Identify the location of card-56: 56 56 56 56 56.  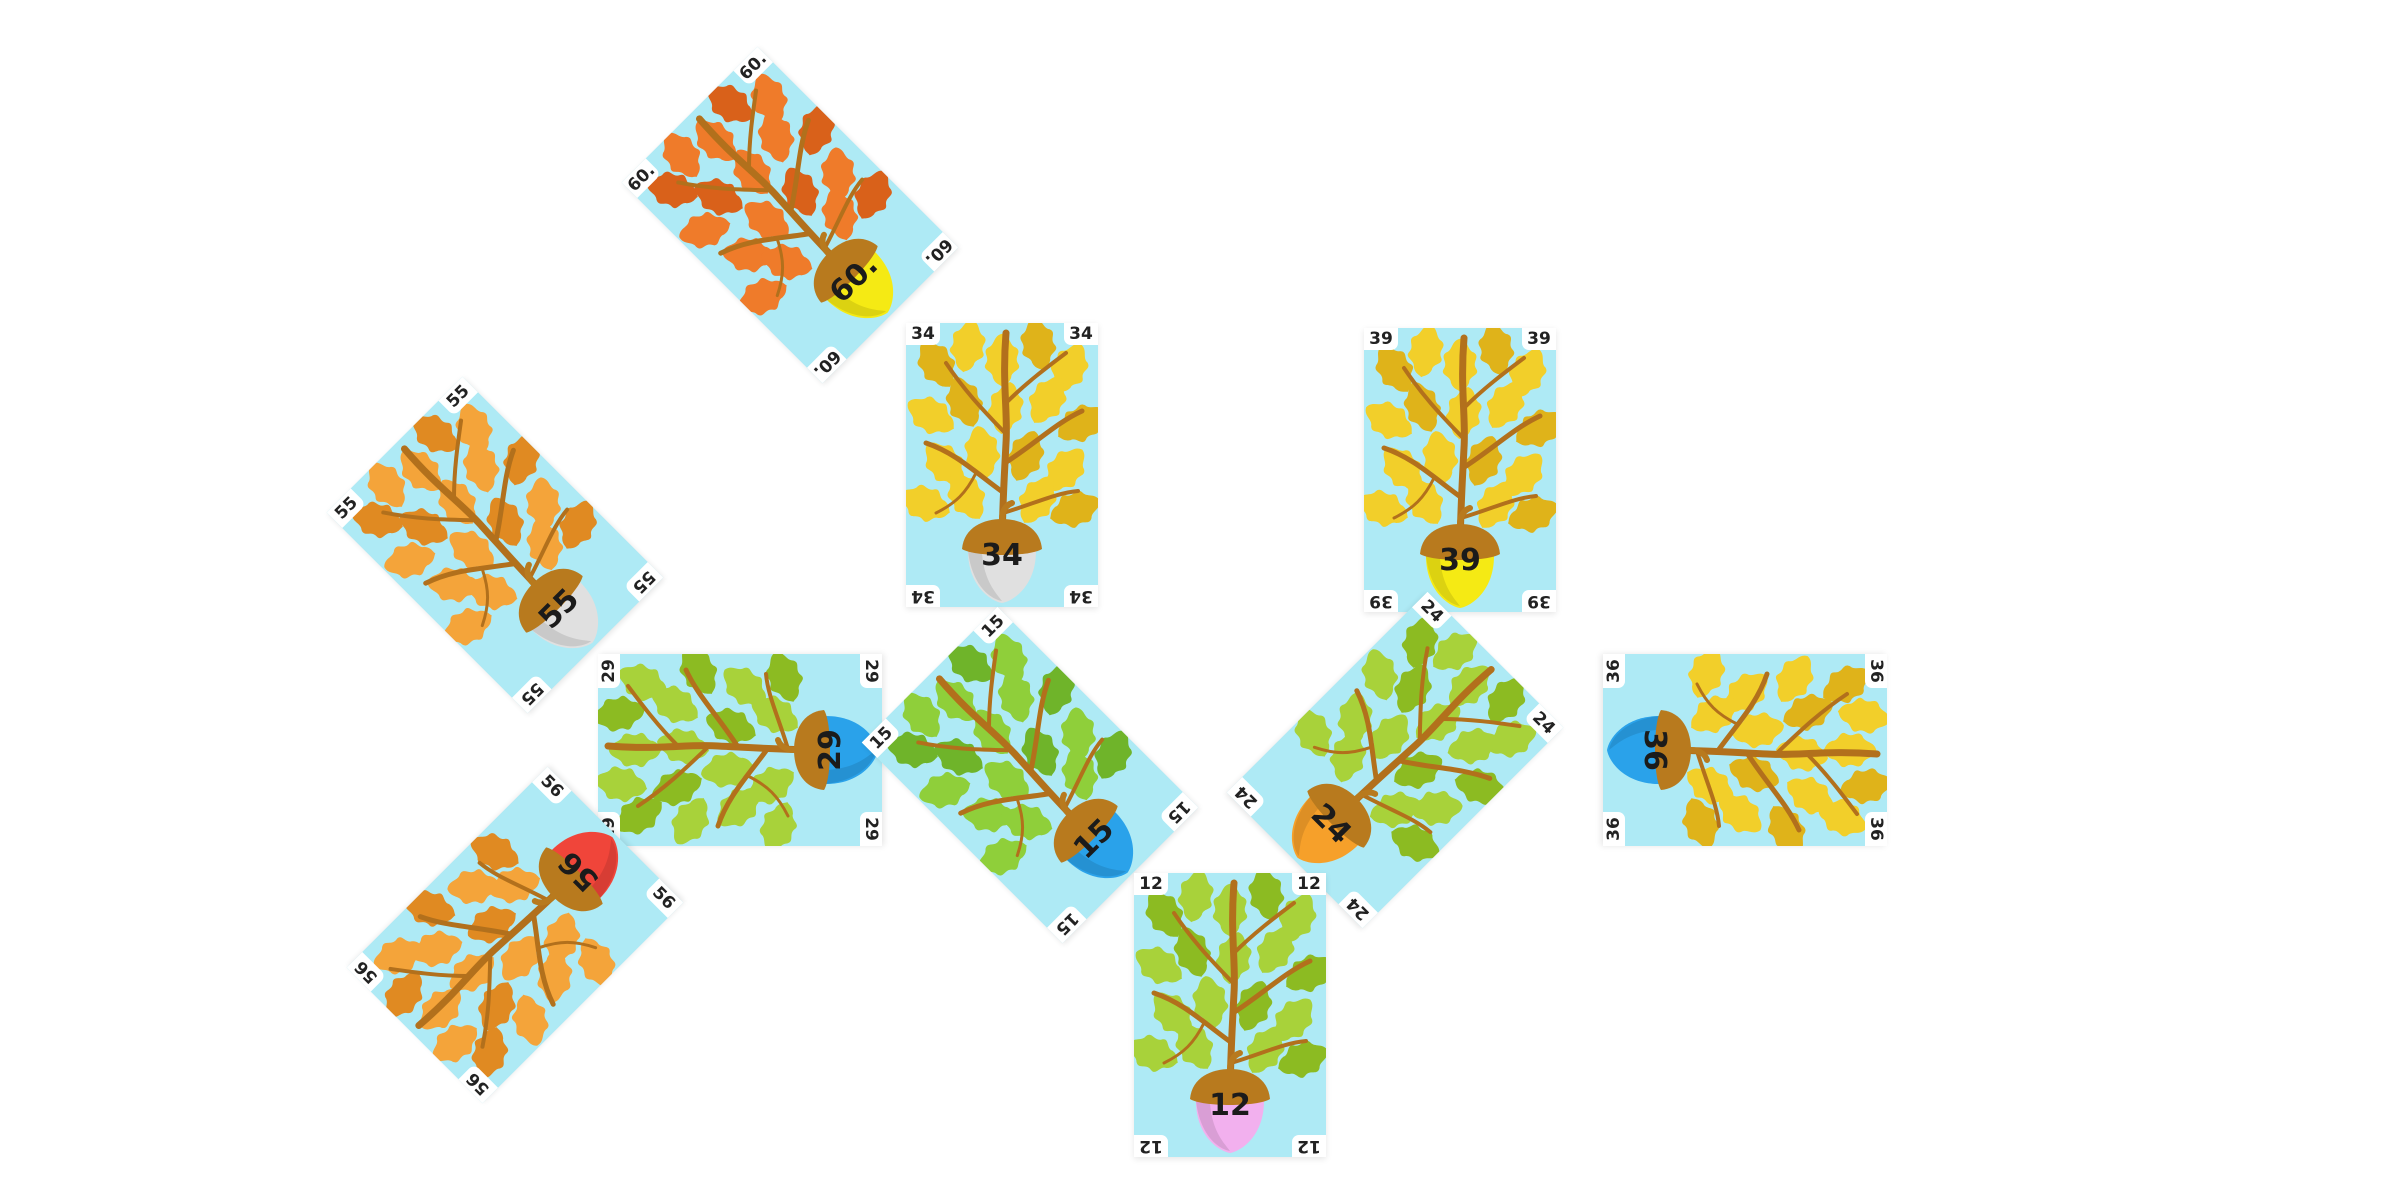
(515, 935).